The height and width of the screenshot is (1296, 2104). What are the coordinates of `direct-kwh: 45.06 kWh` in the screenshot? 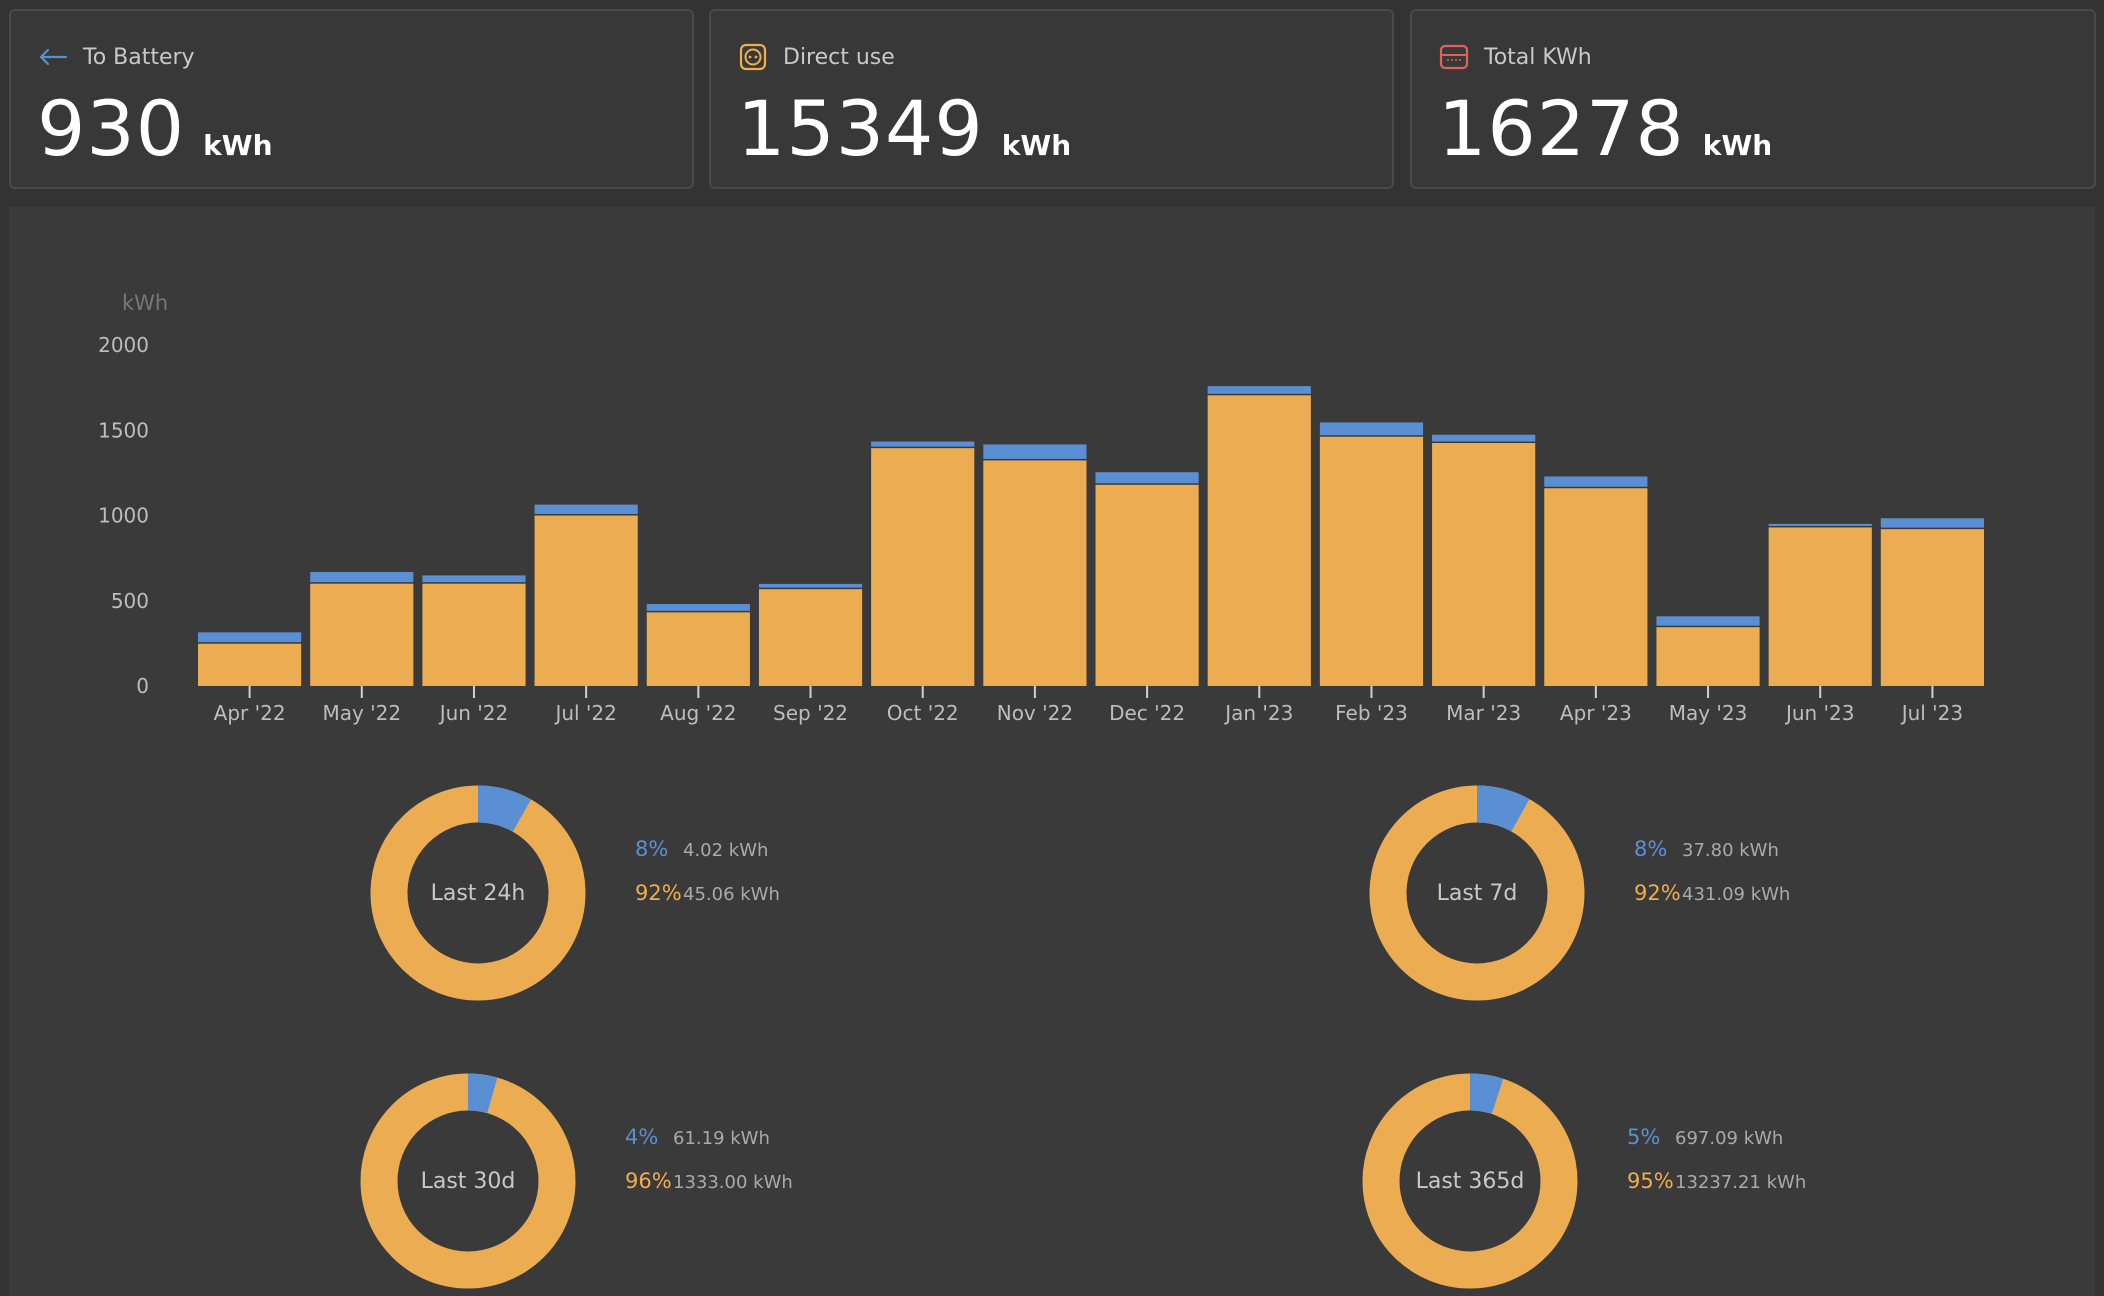 It's located at (731, 894).